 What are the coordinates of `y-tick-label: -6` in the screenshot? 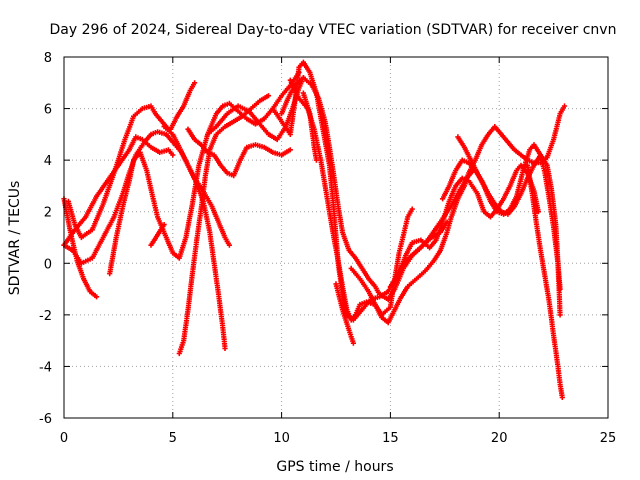 It's located at (45, 419).